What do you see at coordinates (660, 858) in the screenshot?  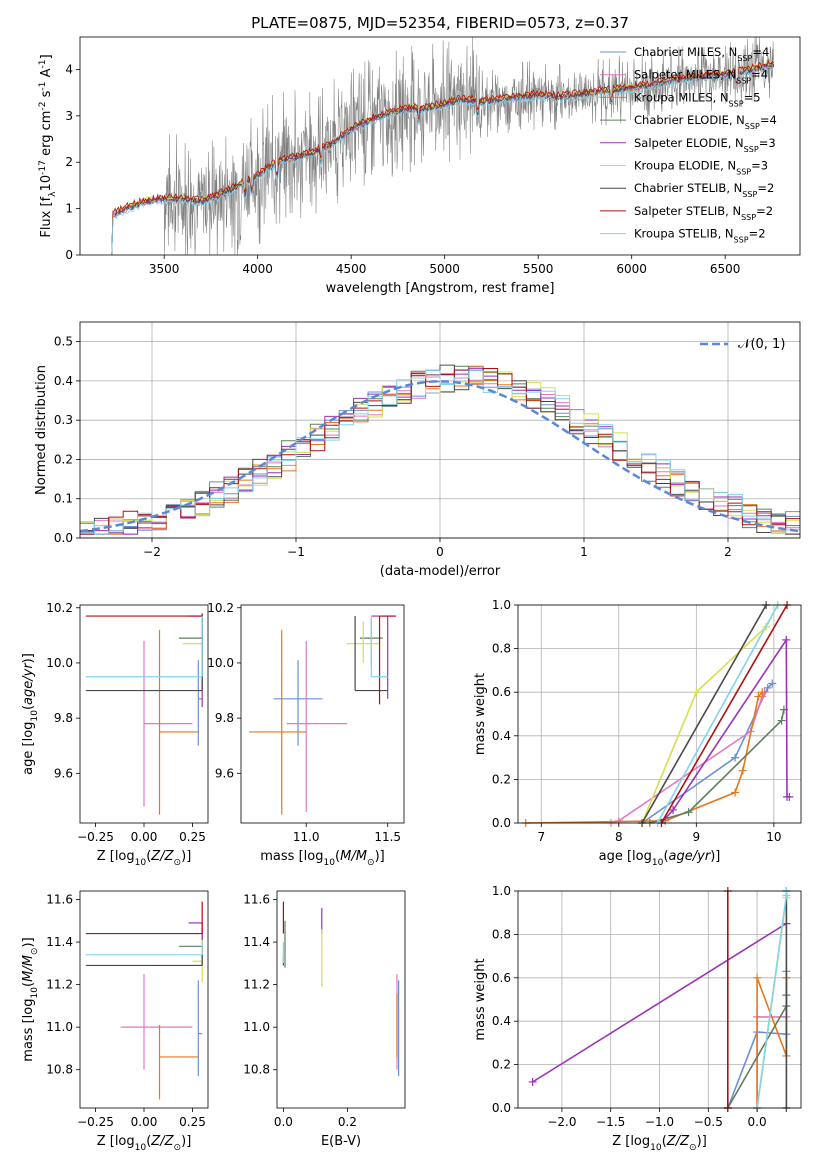 I see `x-axis-label: age [log10(age/yr)]` at bounding box center [660, 858].